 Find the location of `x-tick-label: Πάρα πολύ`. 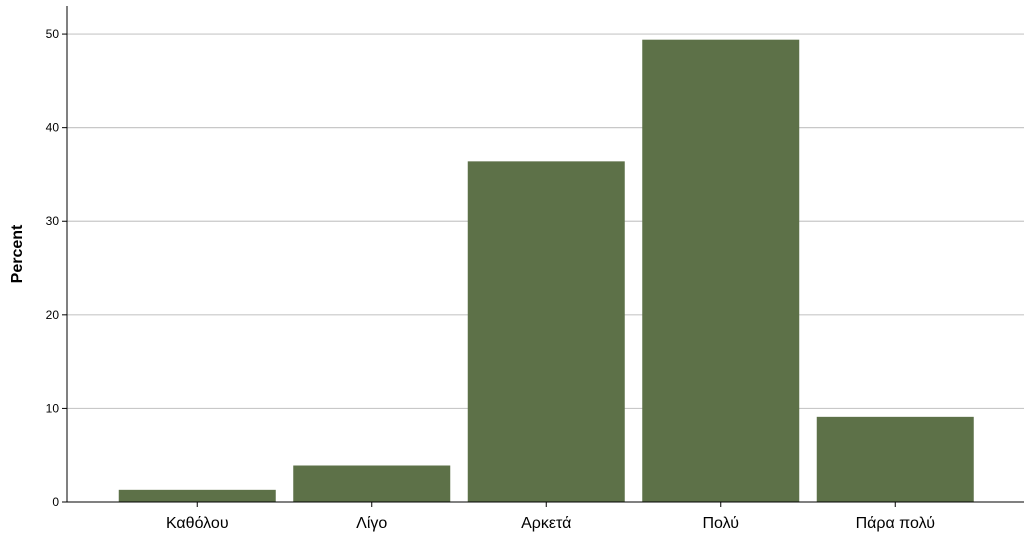

x-tick-label: Πάρα πολύ is located at coordinates (895, 523).